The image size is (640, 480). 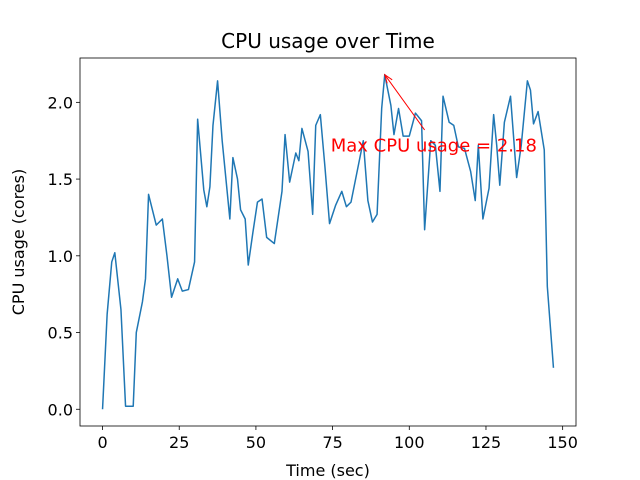 What do you see at coordinates (179, 442) in the screenshot?
I see `x-tick-label: 25` at bounding box center [179, 442].